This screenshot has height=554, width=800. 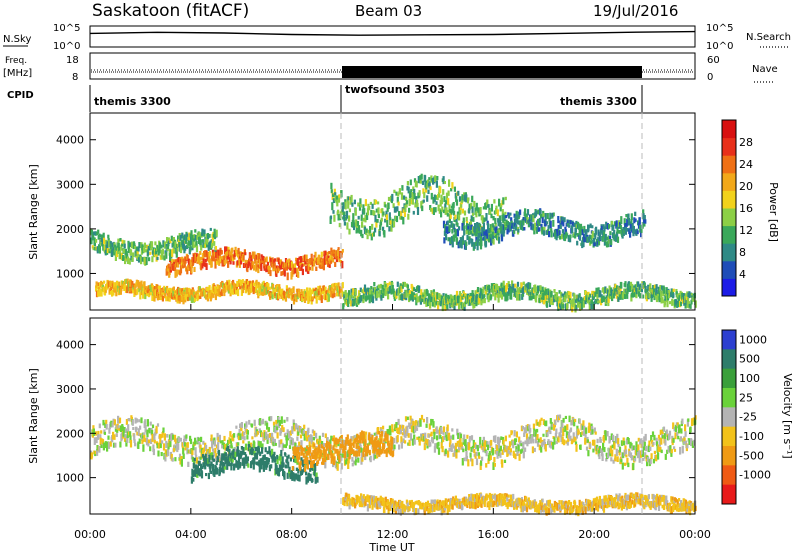 What do you see at coordinates (16, 61) in the screenshot?
I see `freq-label-1: Freq.` at bounding box center [16, 61].